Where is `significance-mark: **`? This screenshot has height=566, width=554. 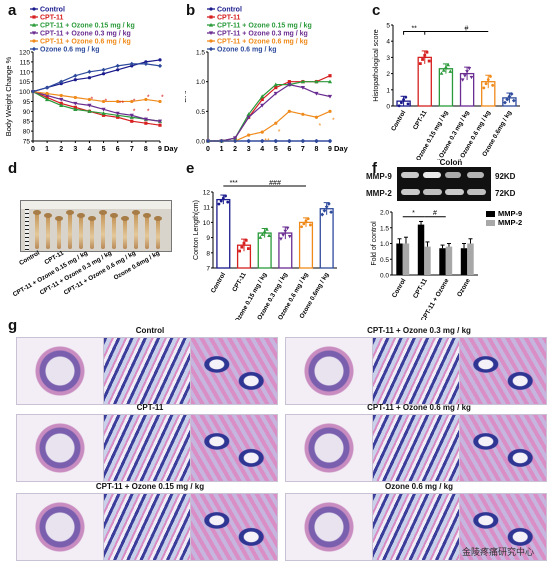
significance-mark: ** is located at coordinates (414, 29).